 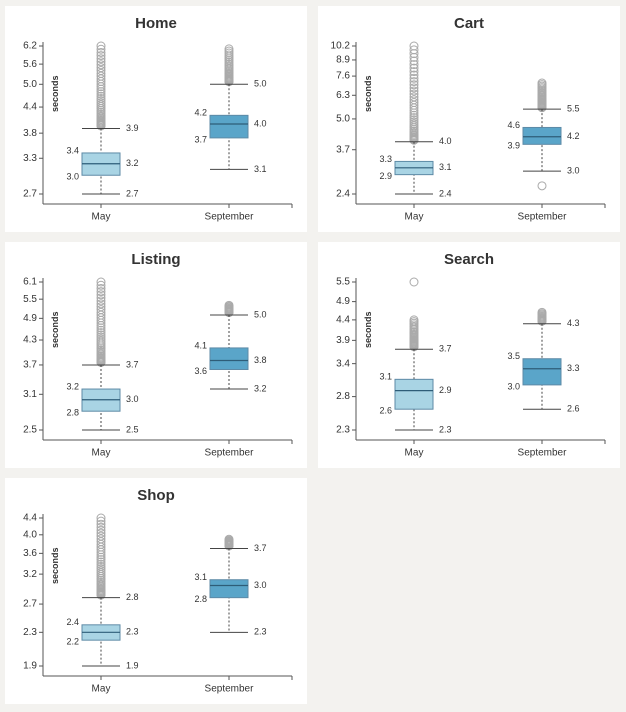 What do you see at coordinates (30, 282) in the screenshot?
I see `y-tick-label: 6.1` at bounding box center [30, 282].